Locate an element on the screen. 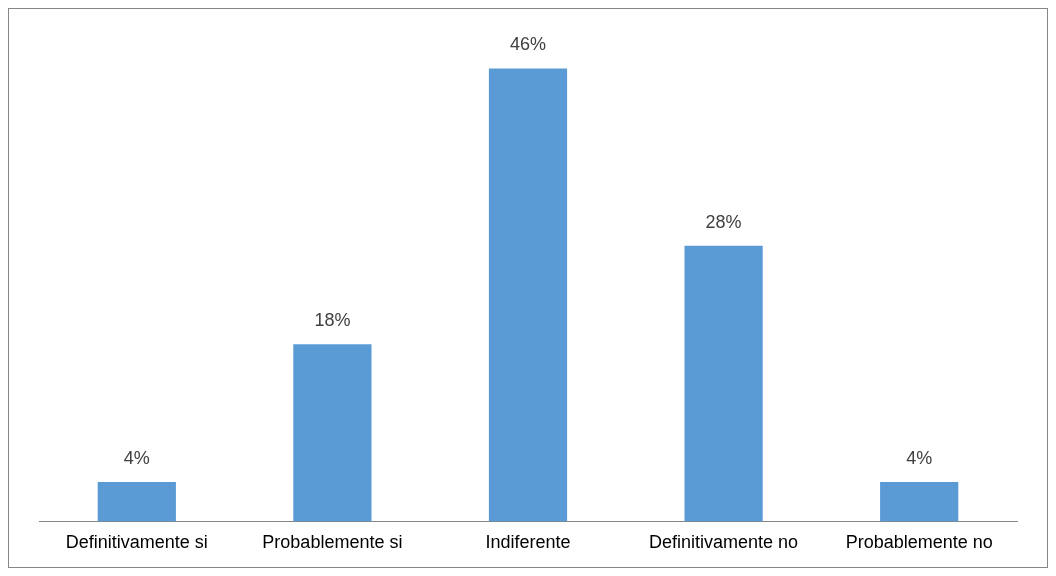 The image size is (1056, 576). x-tick-label: Probablemente si is located at coordinates (332, 542).